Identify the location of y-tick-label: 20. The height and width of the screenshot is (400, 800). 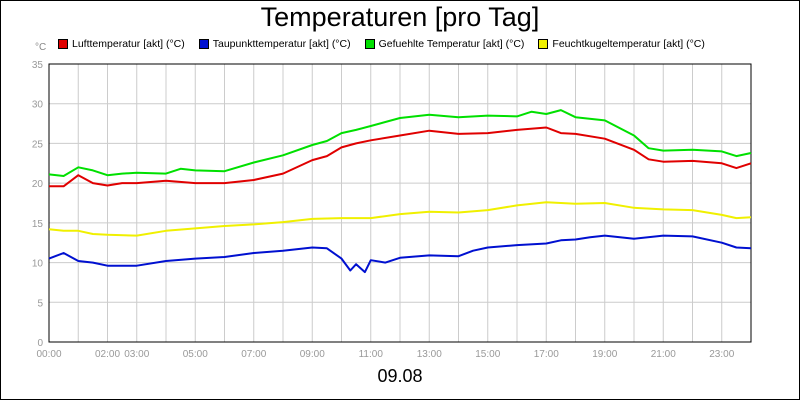
(38, 184).